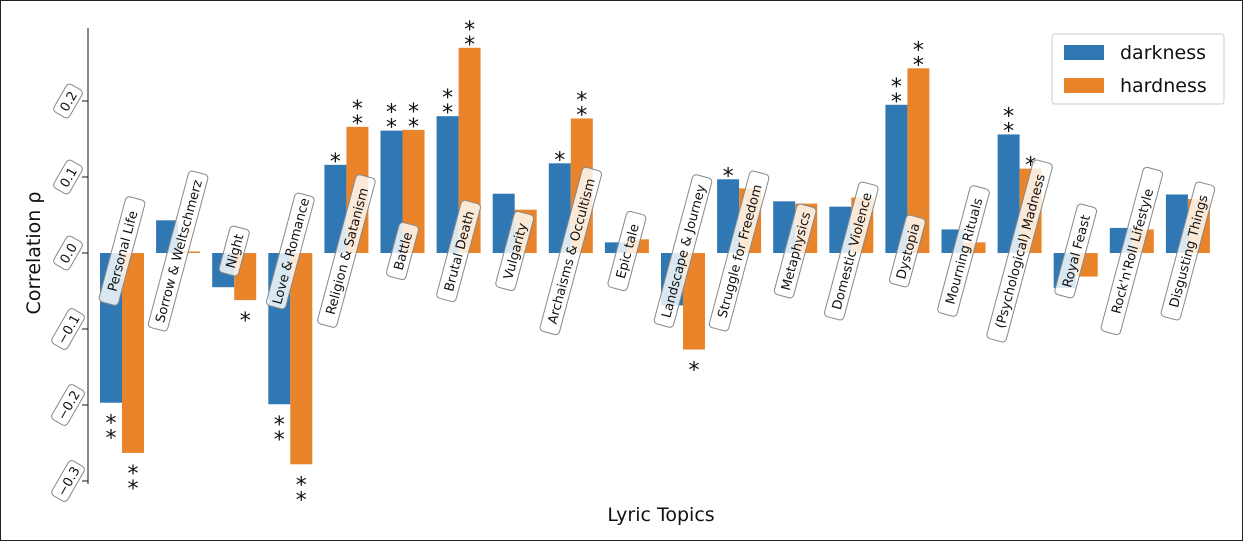  I want to click on bar-hardness-love-romance, so click(301, 359).